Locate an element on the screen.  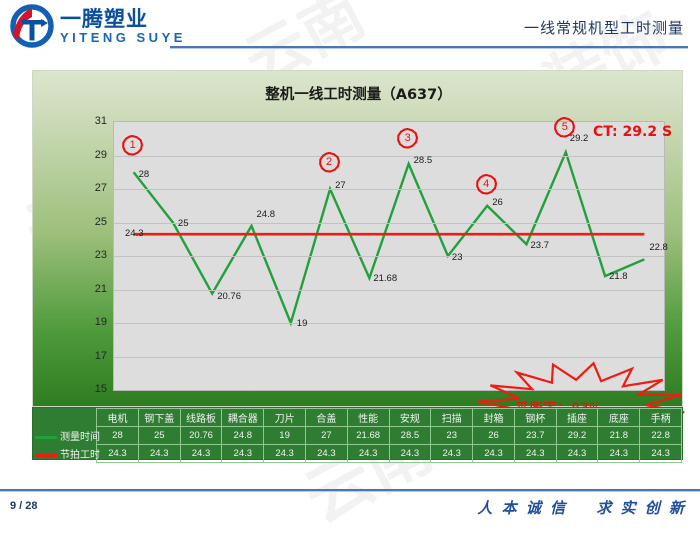
series-legend: 测量时间 is located at coordinates (66, 436).